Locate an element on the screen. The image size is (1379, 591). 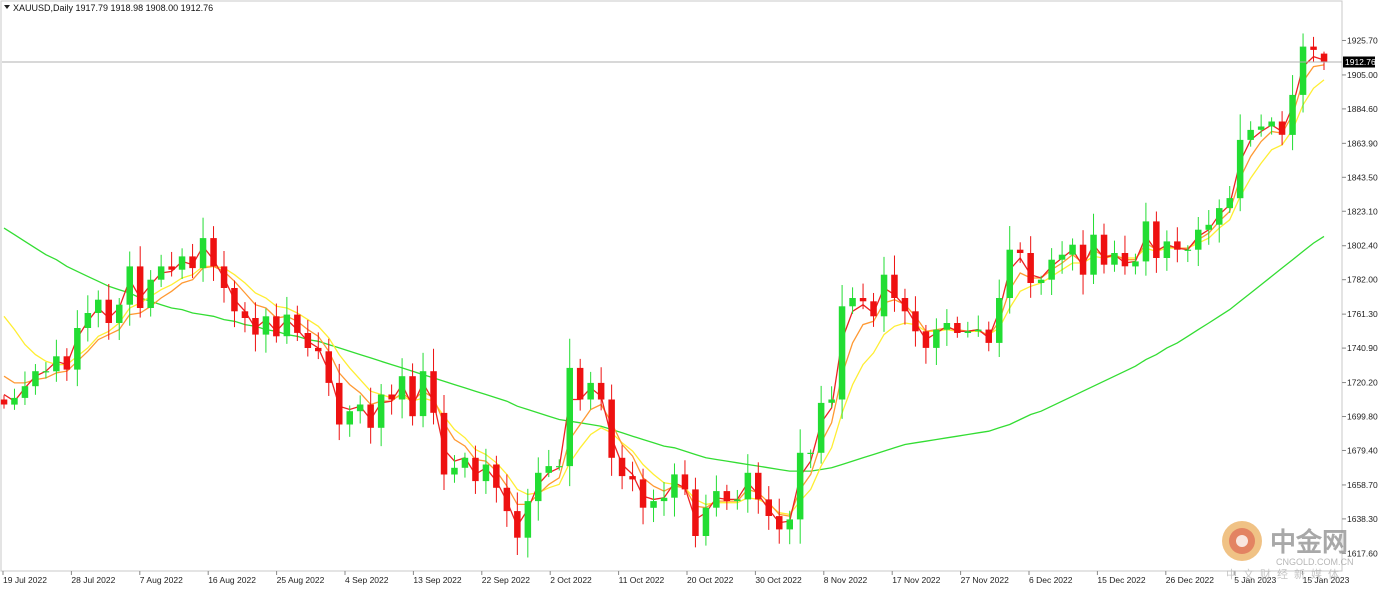
triangle-down-icon is located at coordinates (7, 7).